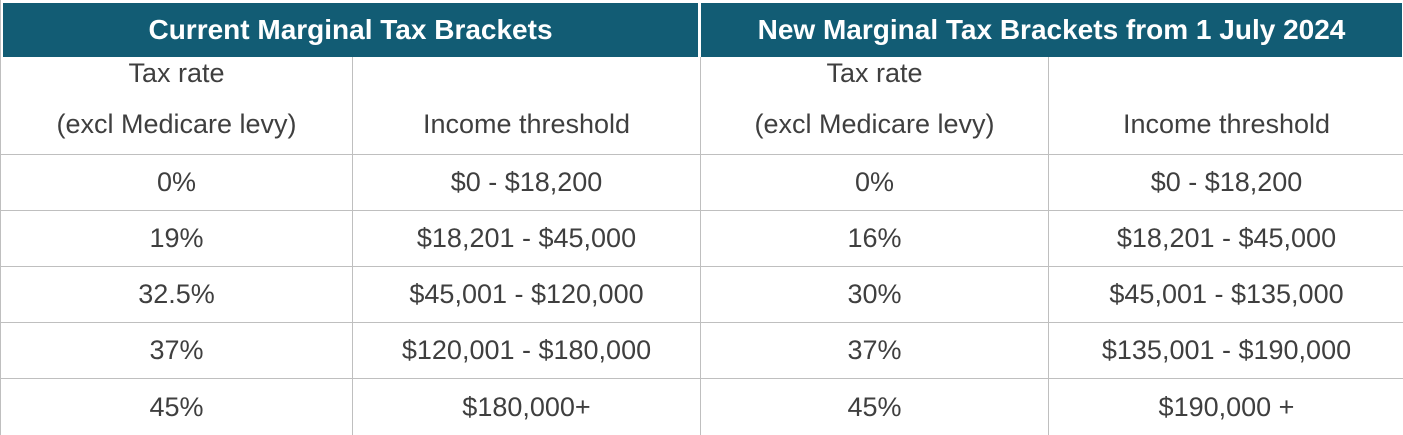 The image size is (1403, 435). I want to click on current-tax-rate-cell: 32.5%, so click(177, 295).